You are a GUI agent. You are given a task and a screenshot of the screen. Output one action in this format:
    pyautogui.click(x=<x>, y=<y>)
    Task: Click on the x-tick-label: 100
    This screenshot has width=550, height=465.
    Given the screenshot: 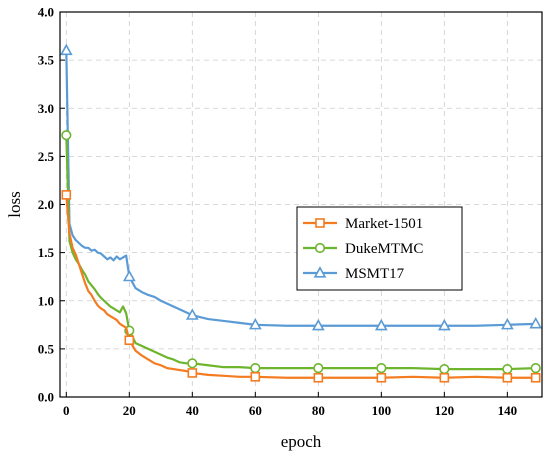 What is the action you would take?
    pyautogui.click(x=382, y=410)
    